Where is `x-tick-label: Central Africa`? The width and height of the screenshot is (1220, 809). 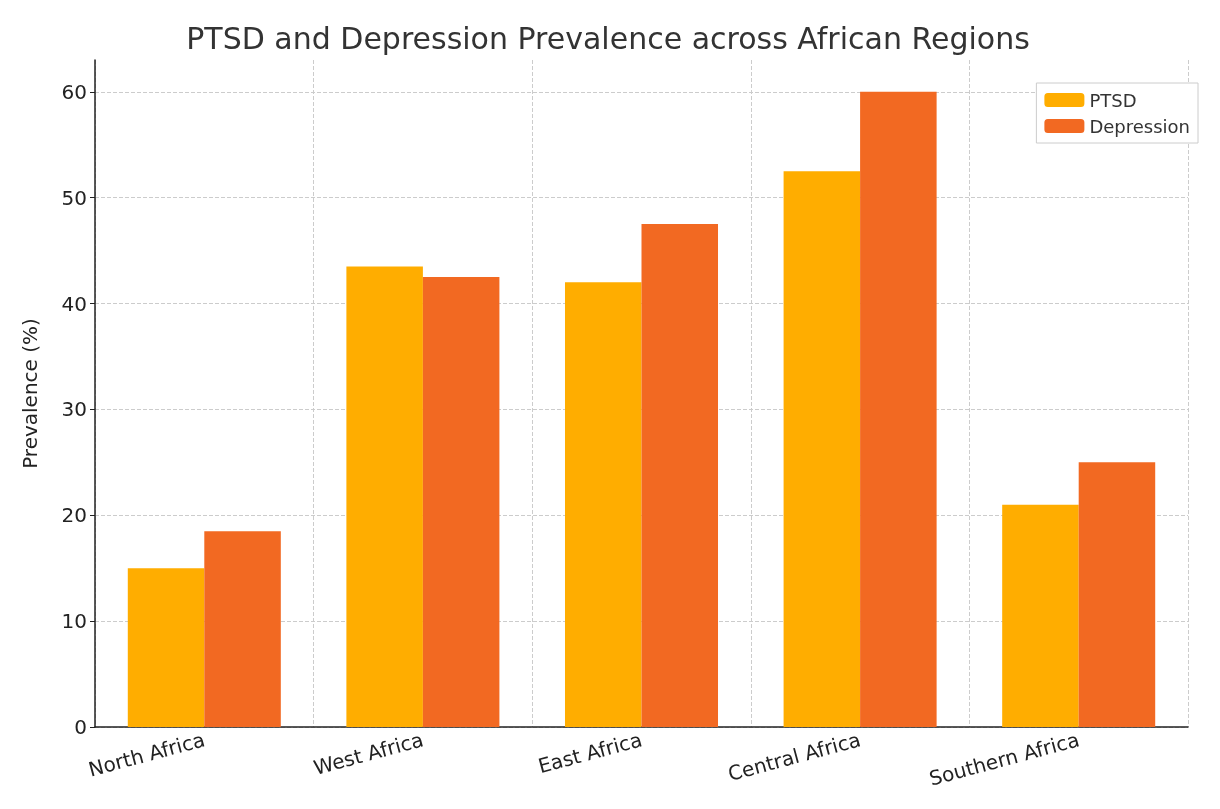
x-tick-label: Central Africa is located at coordinates (794, 756).